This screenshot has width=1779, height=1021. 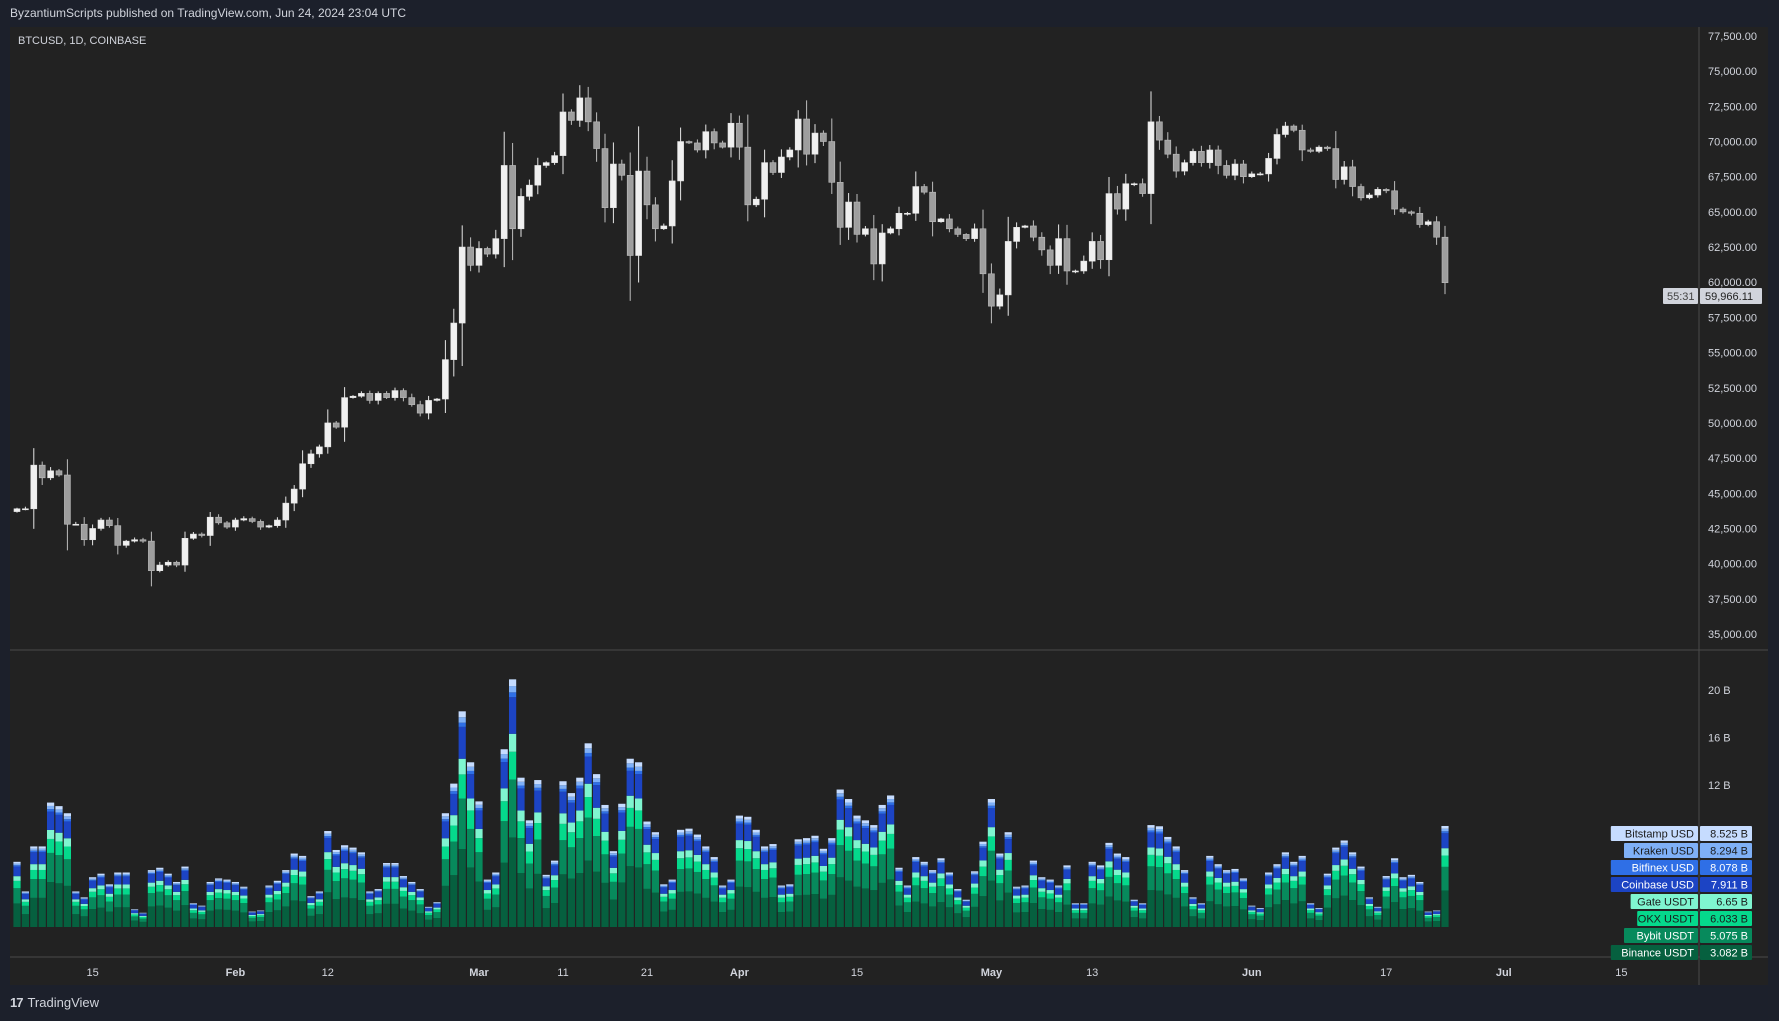 What do you see at coordinates (1657, 886) in the screenshot?
I see `legend-series-name: Coinbase USD` at bounding box center [1657, 886].